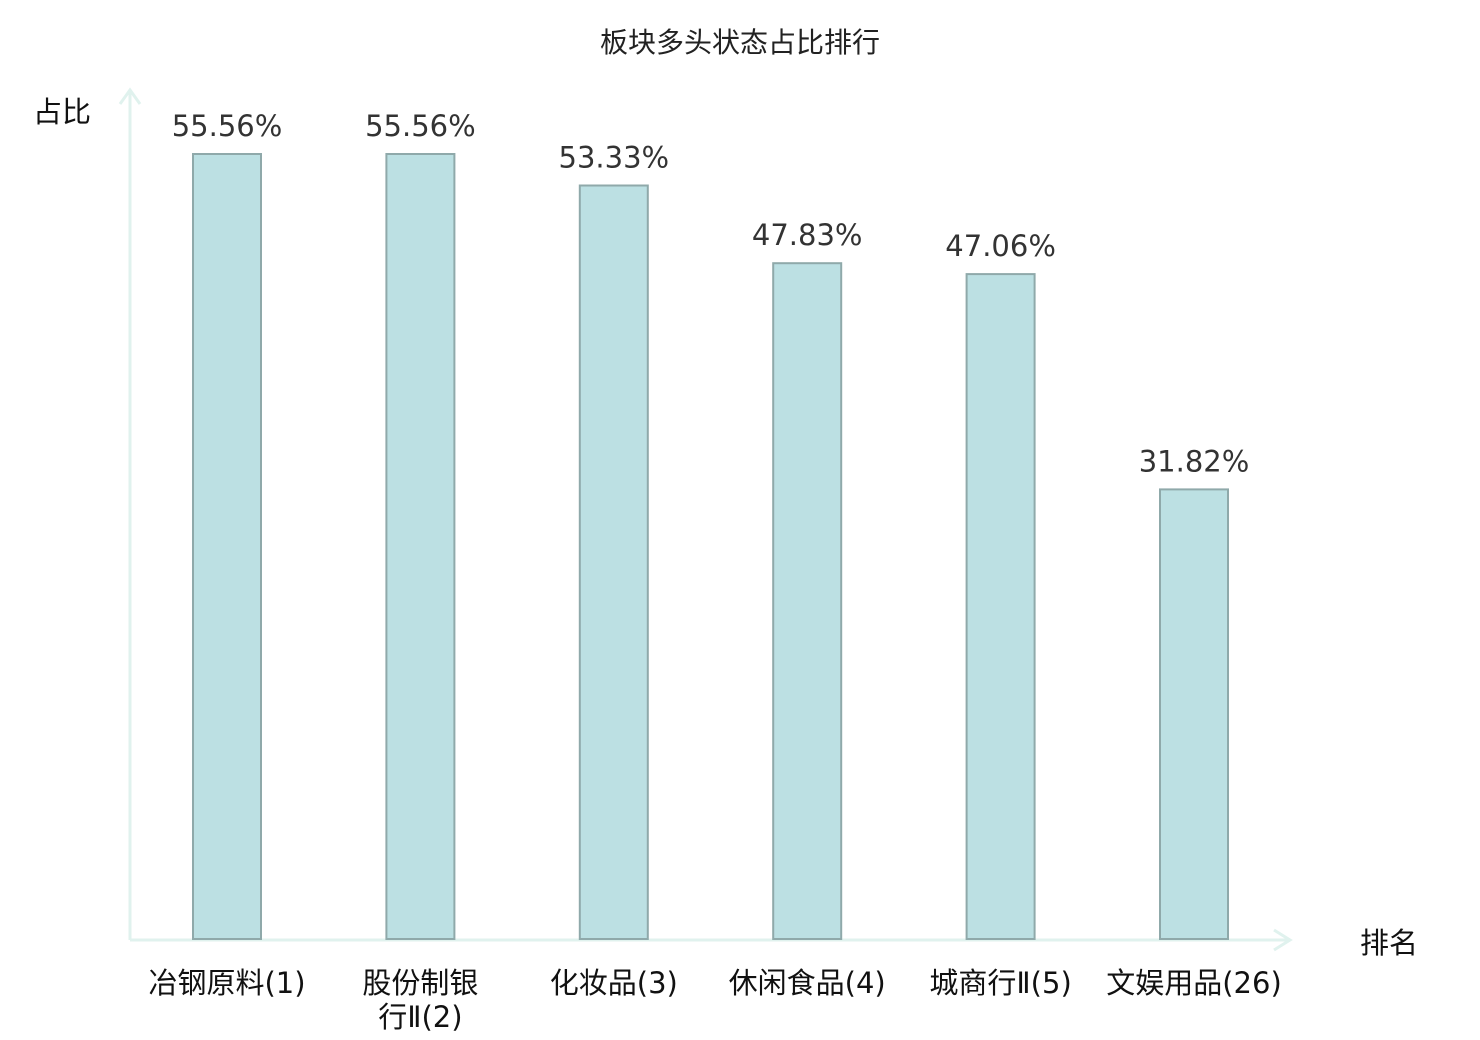 This screenshot has height=1040, width=1480. What do you see at coordinates (1000, 983) in the screenshot?
I see `category-label-4: 城商行Ⅱ(5)` at bounding box center [1000, 983].